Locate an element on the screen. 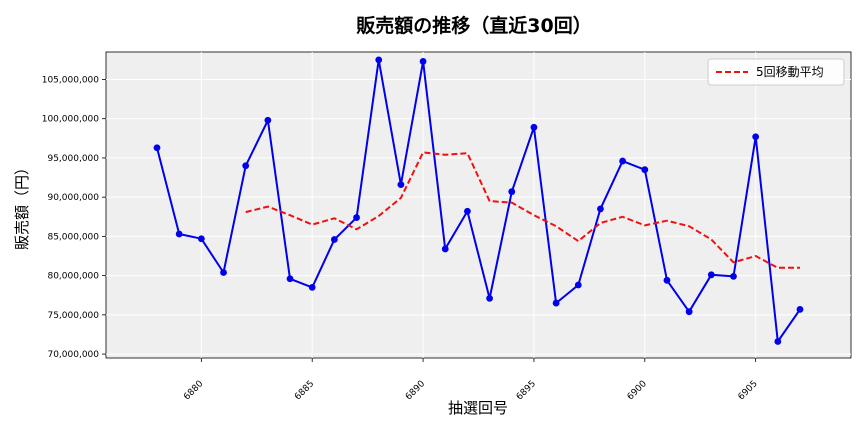  x-tick-label: 6895 is located at coordinates (526, 390).